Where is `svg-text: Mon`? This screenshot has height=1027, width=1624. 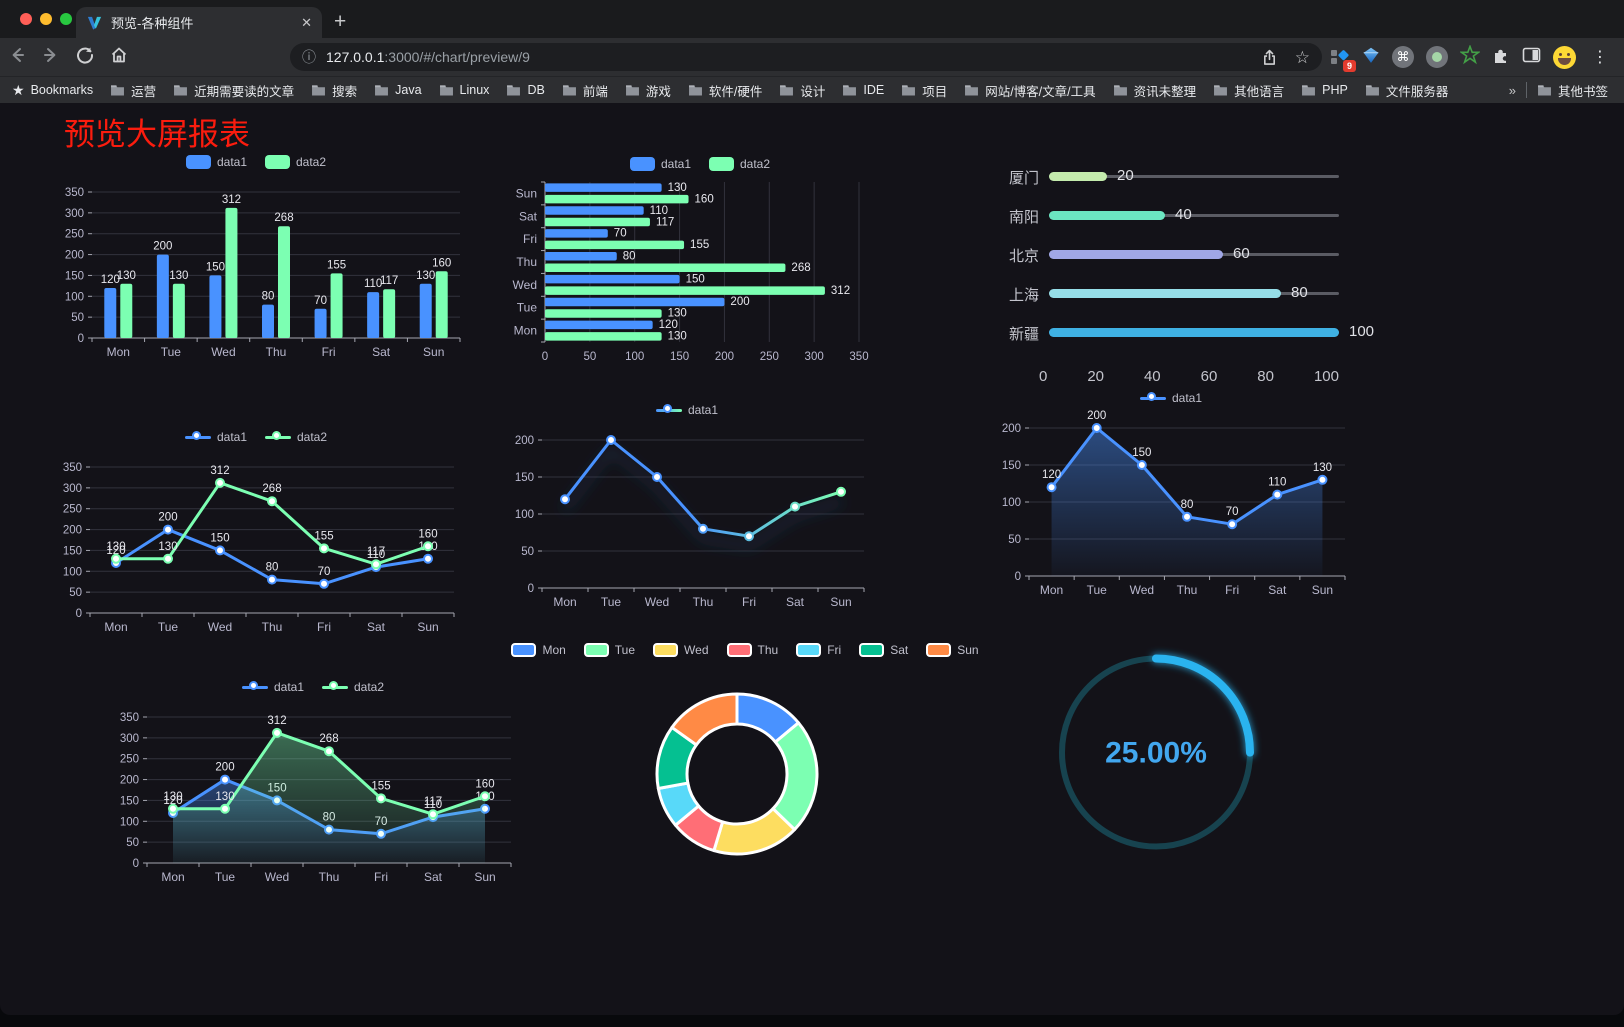 svg-text: Mon is located at coordinates (525, 331).